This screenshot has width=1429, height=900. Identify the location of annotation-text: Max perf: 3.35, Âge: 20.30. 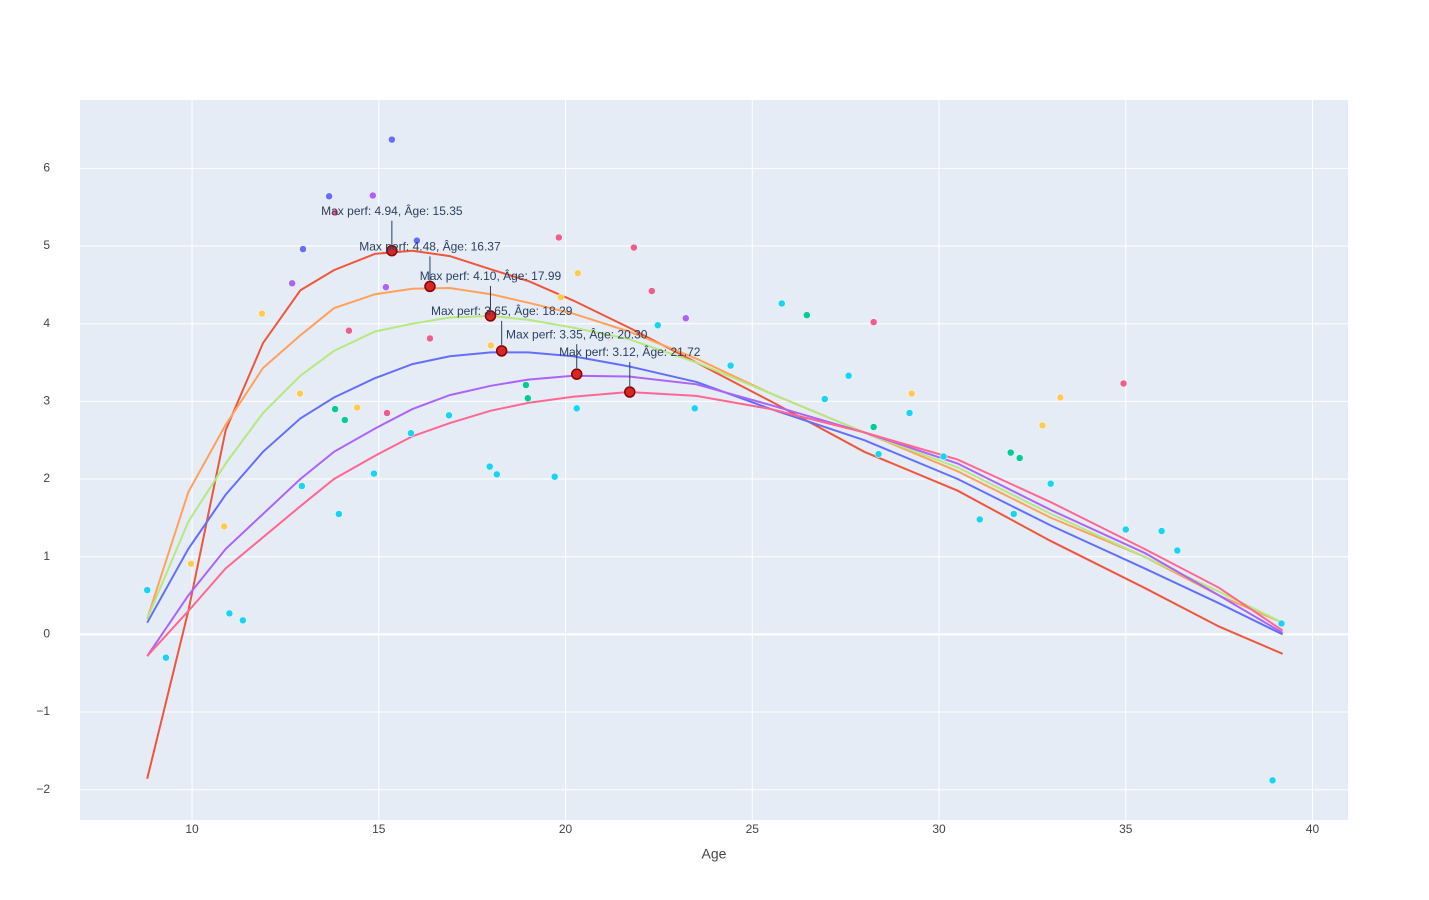
(577, 333).